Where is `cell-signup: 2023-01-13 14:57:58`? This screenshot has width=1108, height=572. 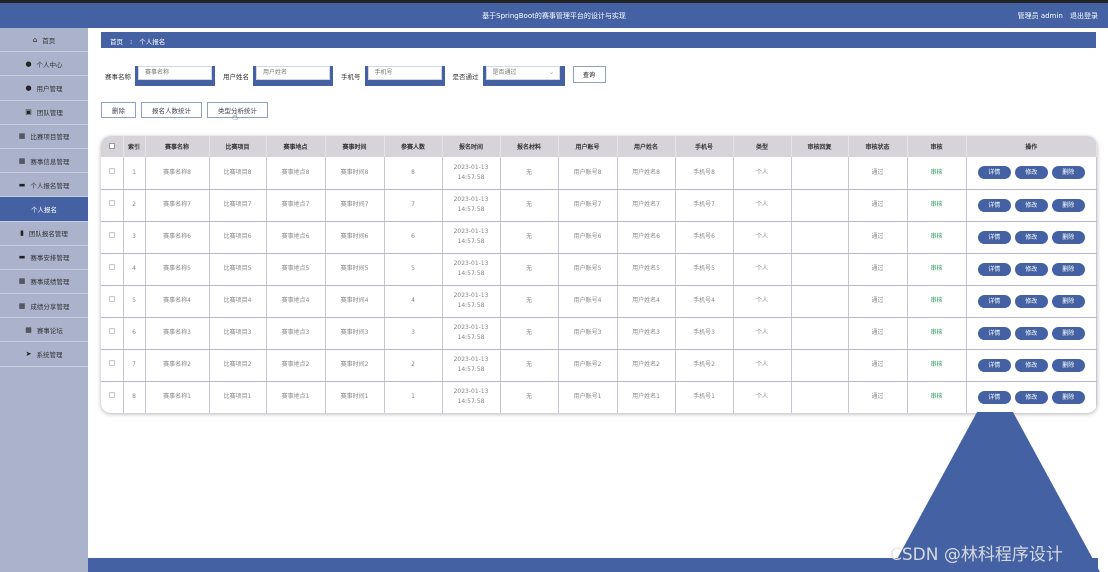 cell-signup: 2023-01-13 14:57:58 is located at coordinates (471, 365).